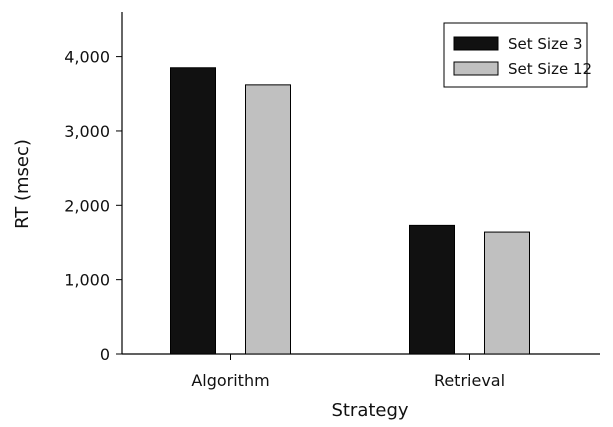 Image resolution: width=613 pixels, height=427 pixels. Describe the element at coordinates (230, 380) in the screenshot. I see `x-tick-label: Algorithm` at that location.